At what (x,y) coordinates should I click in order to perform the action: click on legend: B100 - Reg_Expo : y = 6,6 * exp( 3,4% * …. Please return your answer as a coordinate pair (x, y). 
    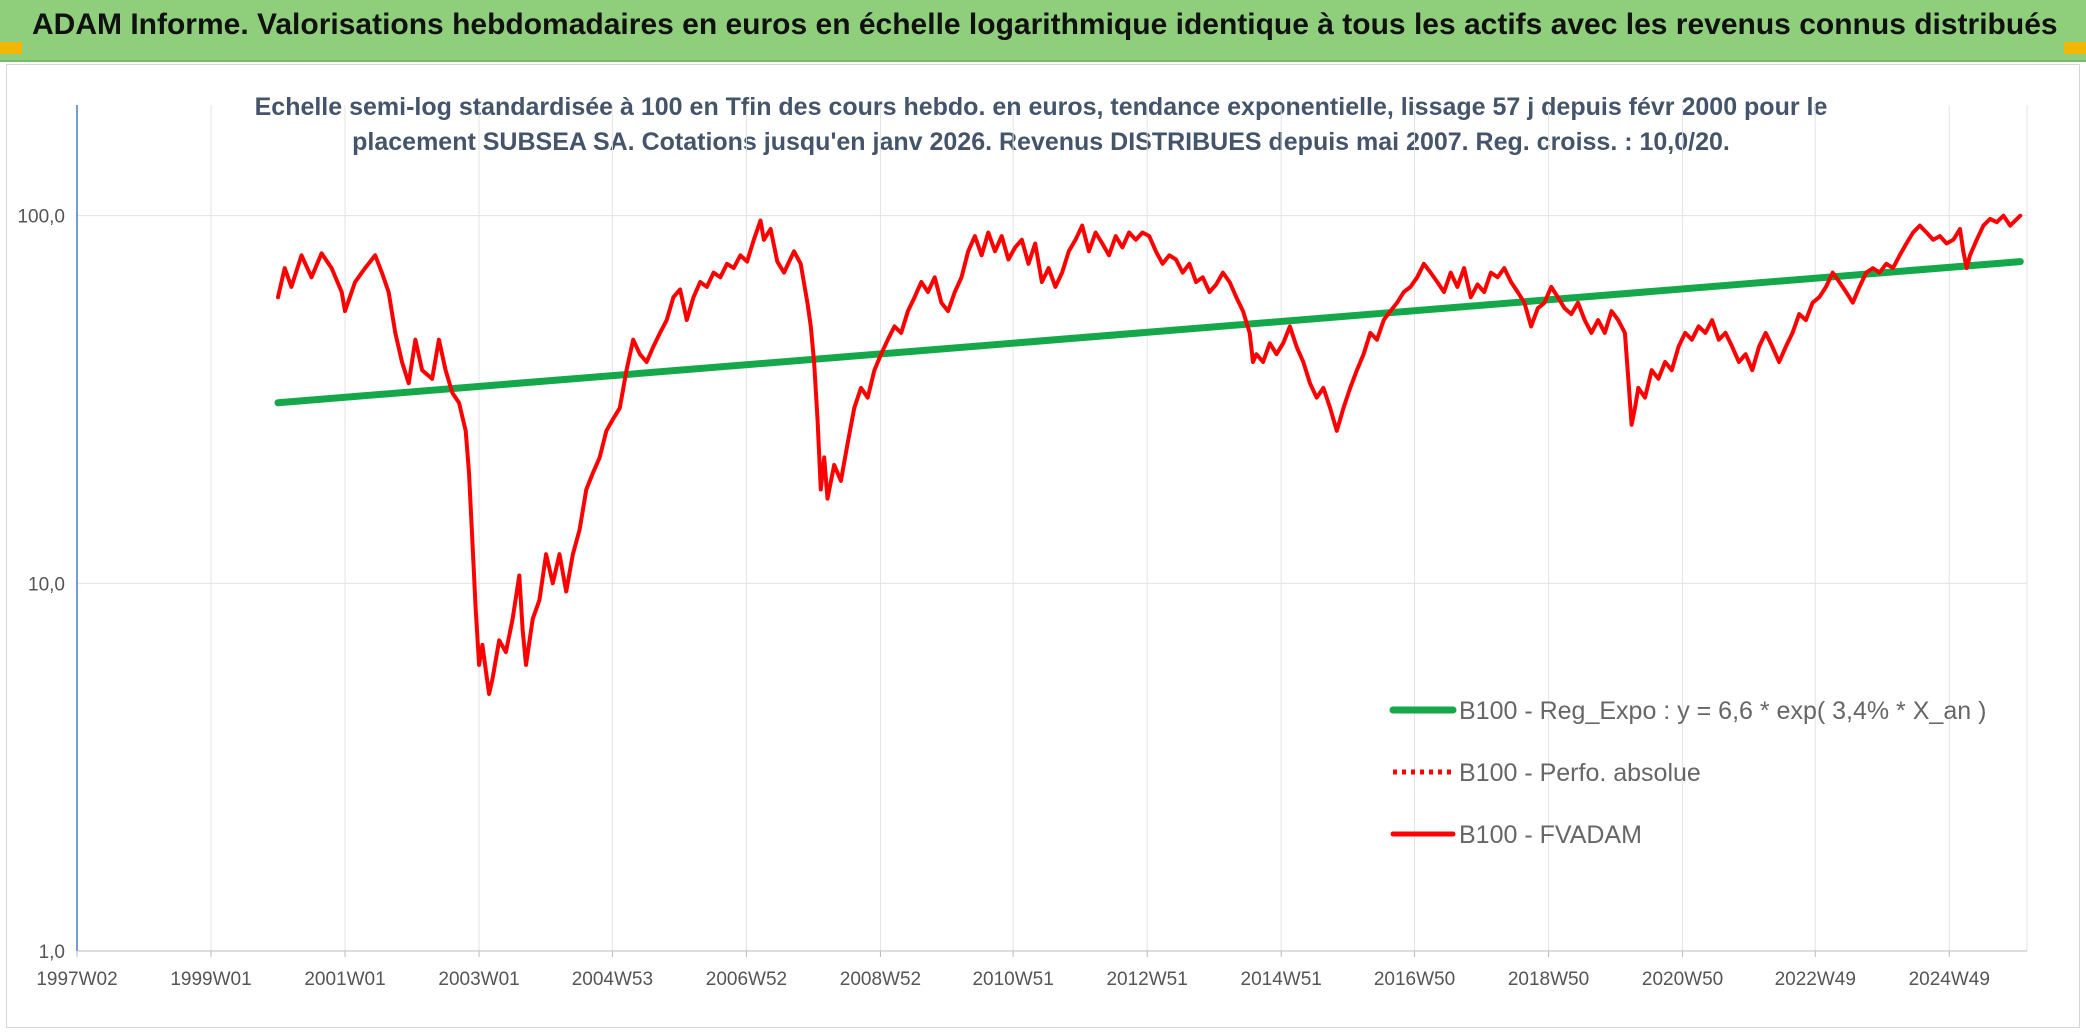
    Looking at the image, I should click on (1687, 773).